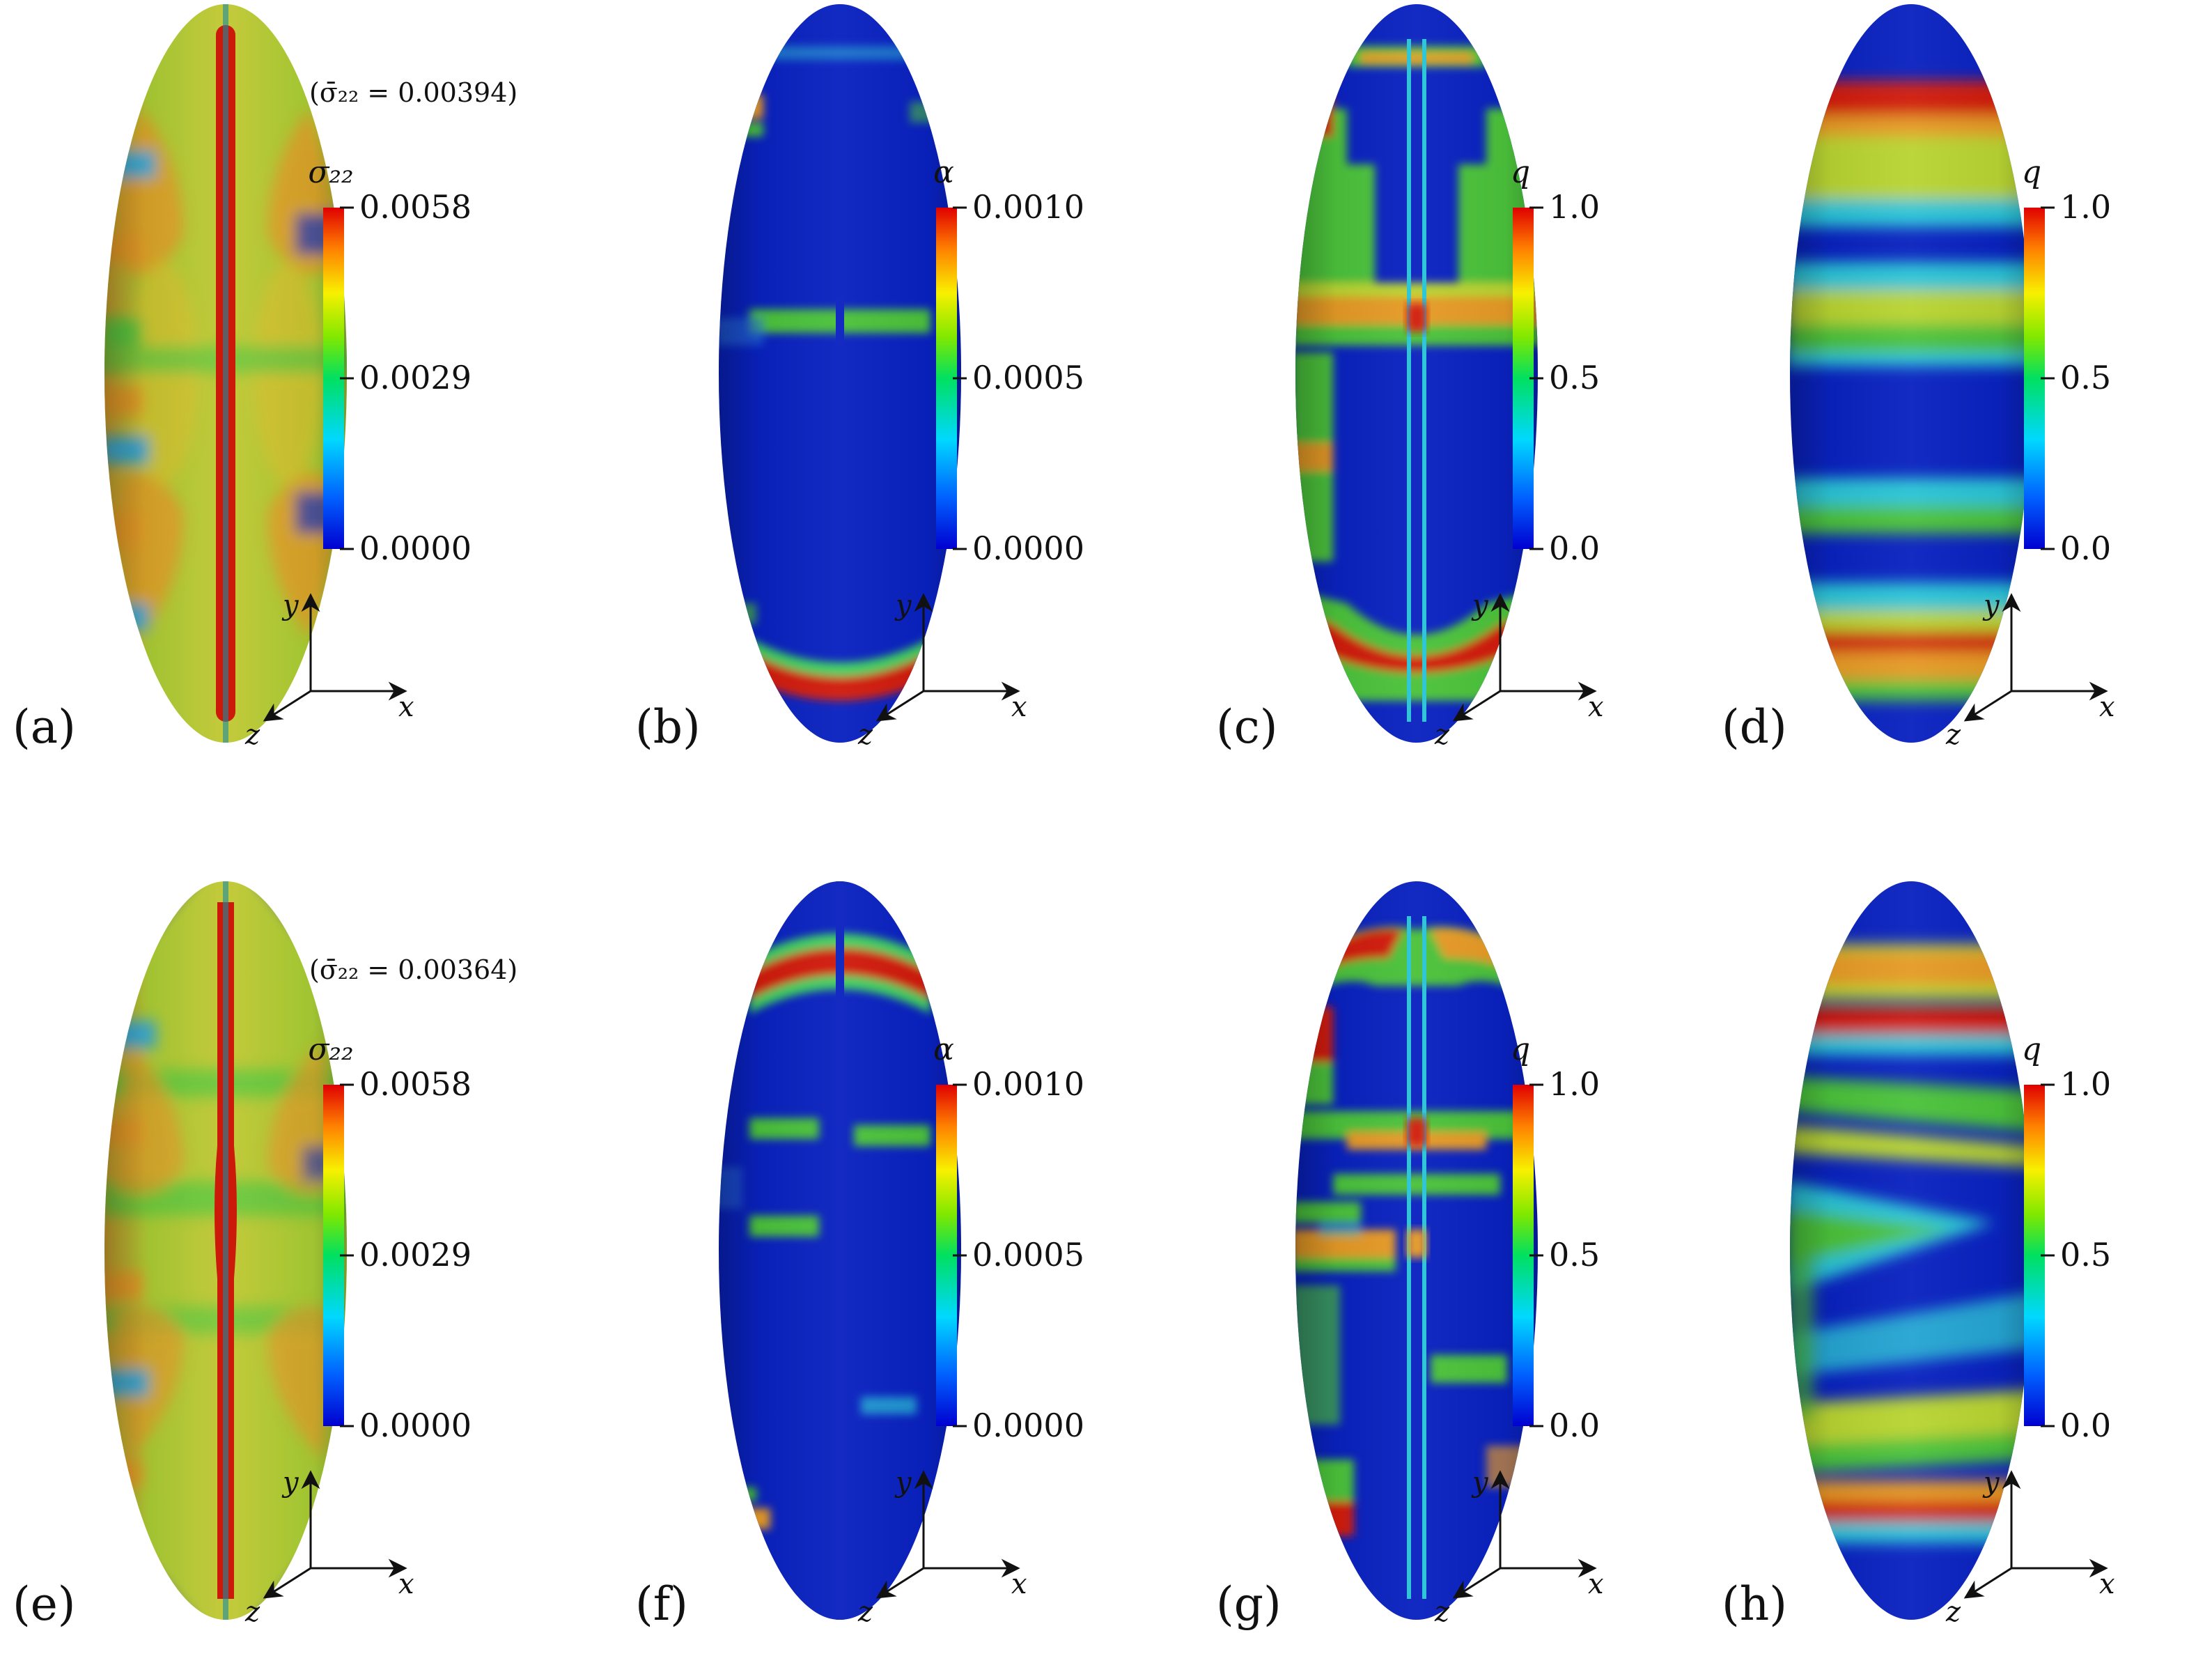  Describe the element at coordinates (413, 92) in the screenshot. I see `mean-stress-annotation: (σ̄₂₂ = 0.00394)` at that location.